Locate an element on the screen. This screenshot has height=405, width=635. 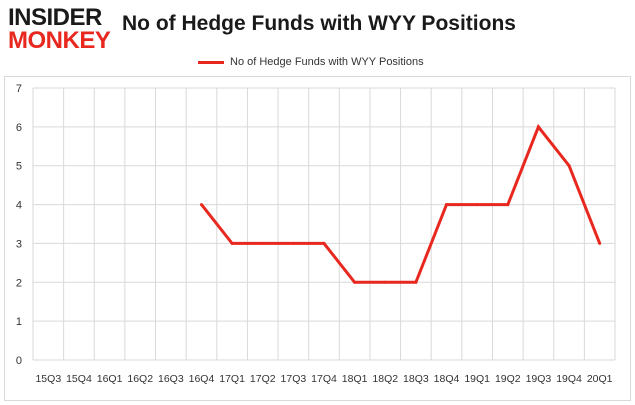
y-tick-label: 5 is located at coordinates (19, 167).